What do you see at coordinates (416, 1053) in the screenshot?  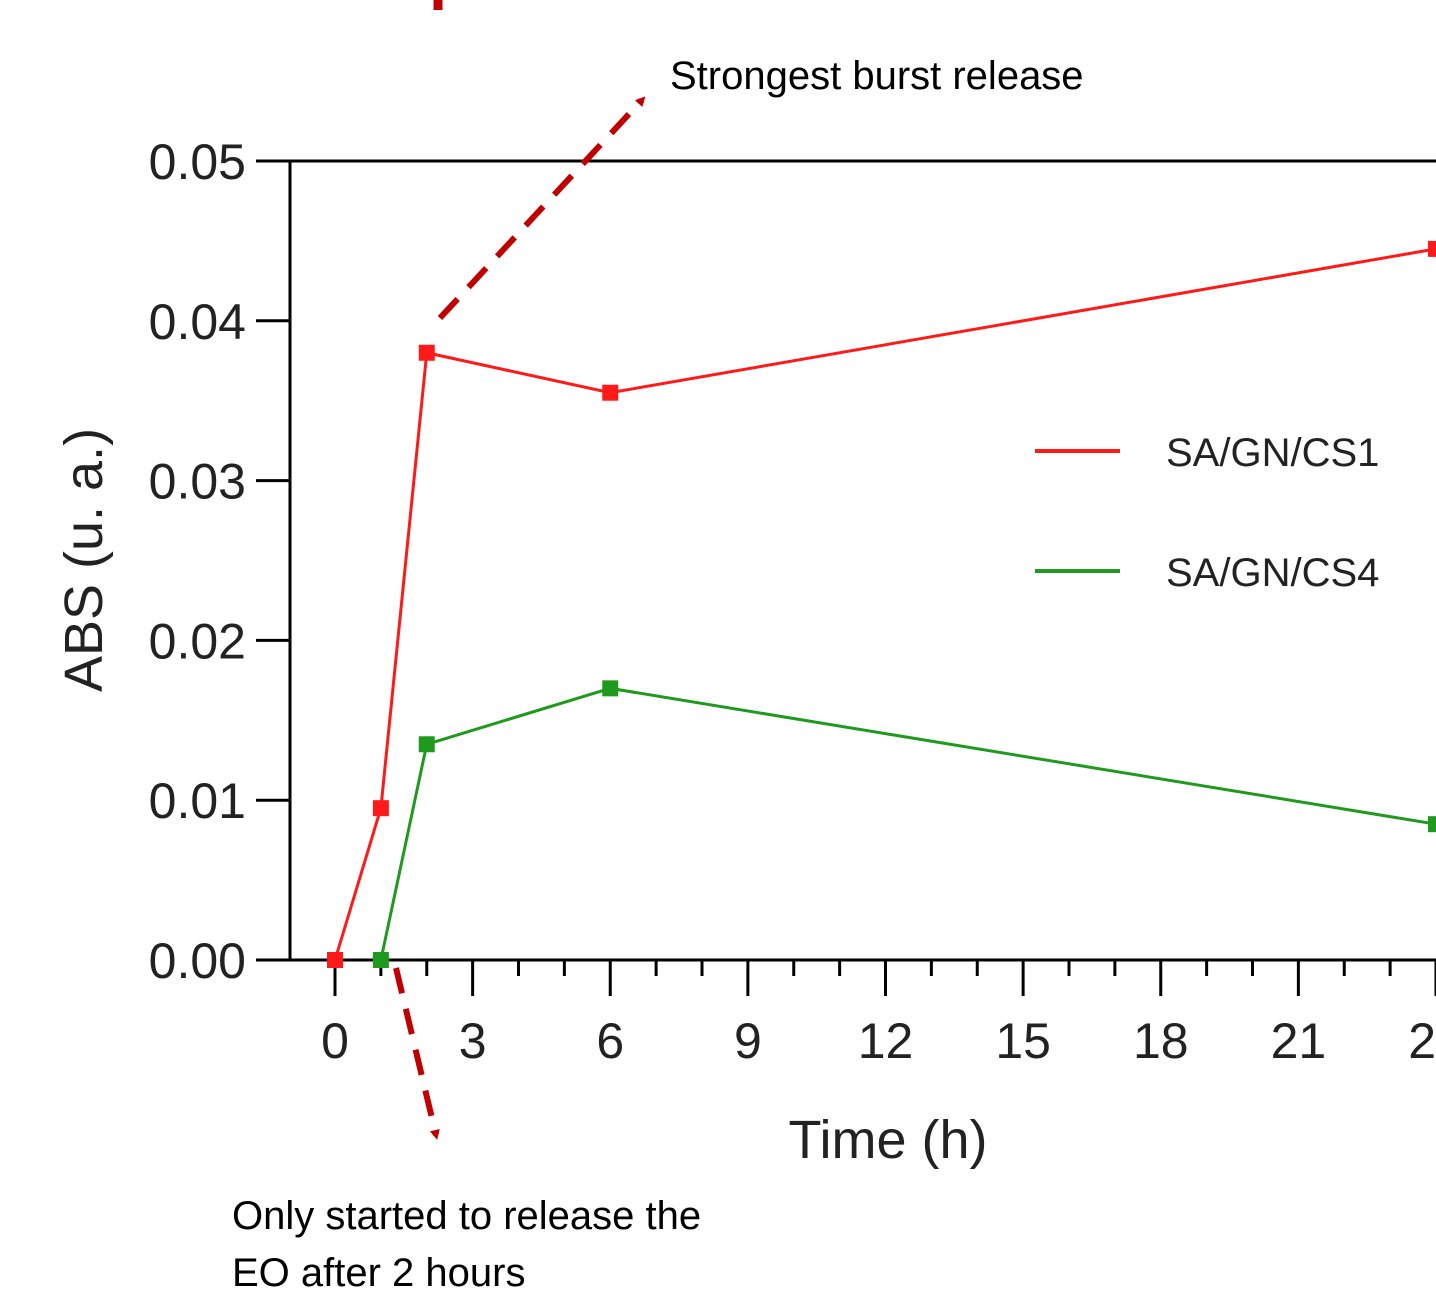 I see `late-release-arrow` at bounding box center [416, 1053].